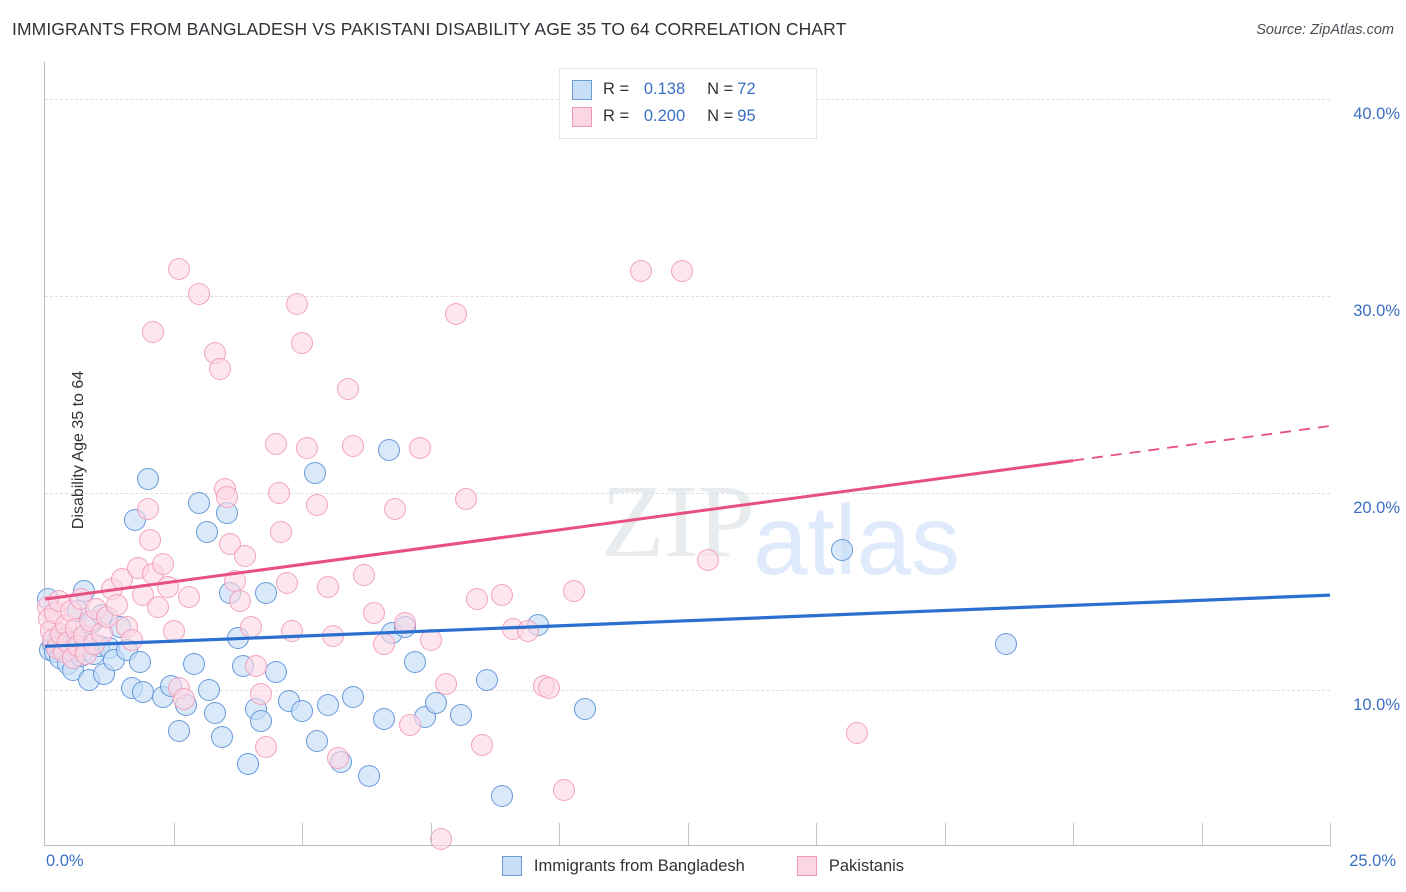 This screenshot has height=892, width=1406. What do you see at coordinates (616, 116) in the screenshot?
I see `r-label-pakistanis: R =` at bounding box center [616, 116].